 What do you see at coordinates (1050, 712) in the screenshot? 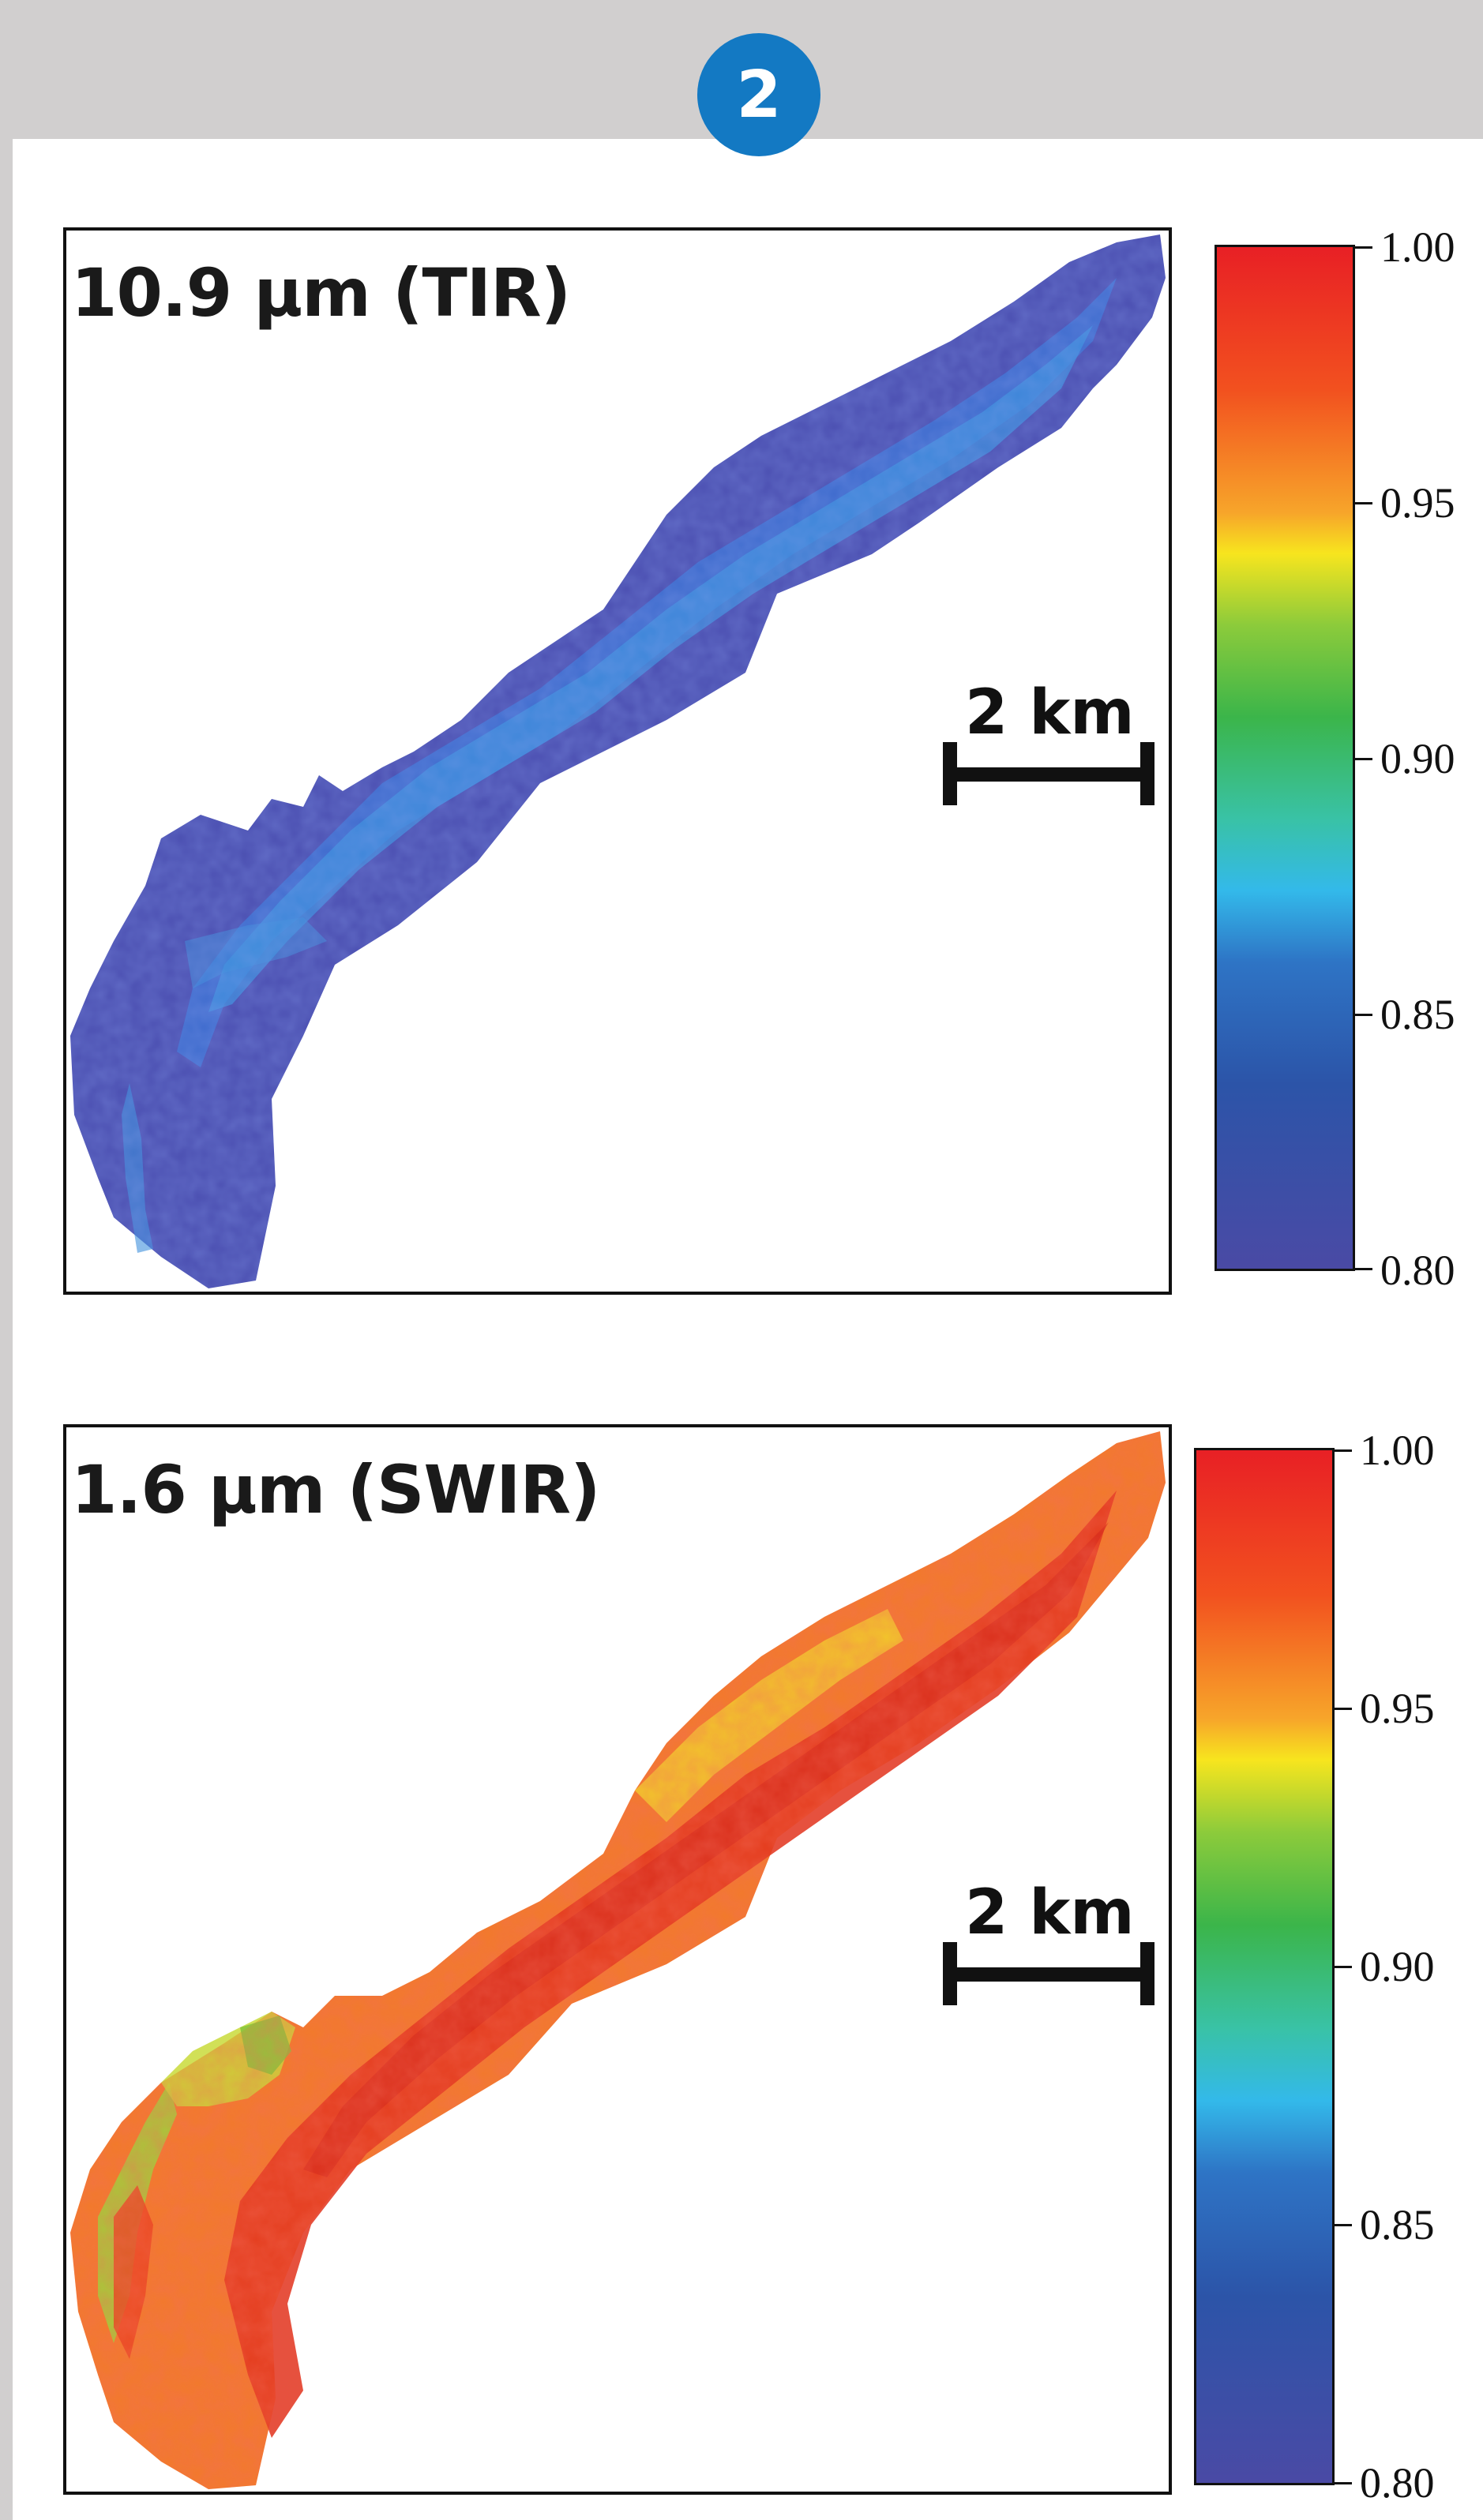
I see `tir-scale-label: 2 km` at bounding box center [1050, 712].